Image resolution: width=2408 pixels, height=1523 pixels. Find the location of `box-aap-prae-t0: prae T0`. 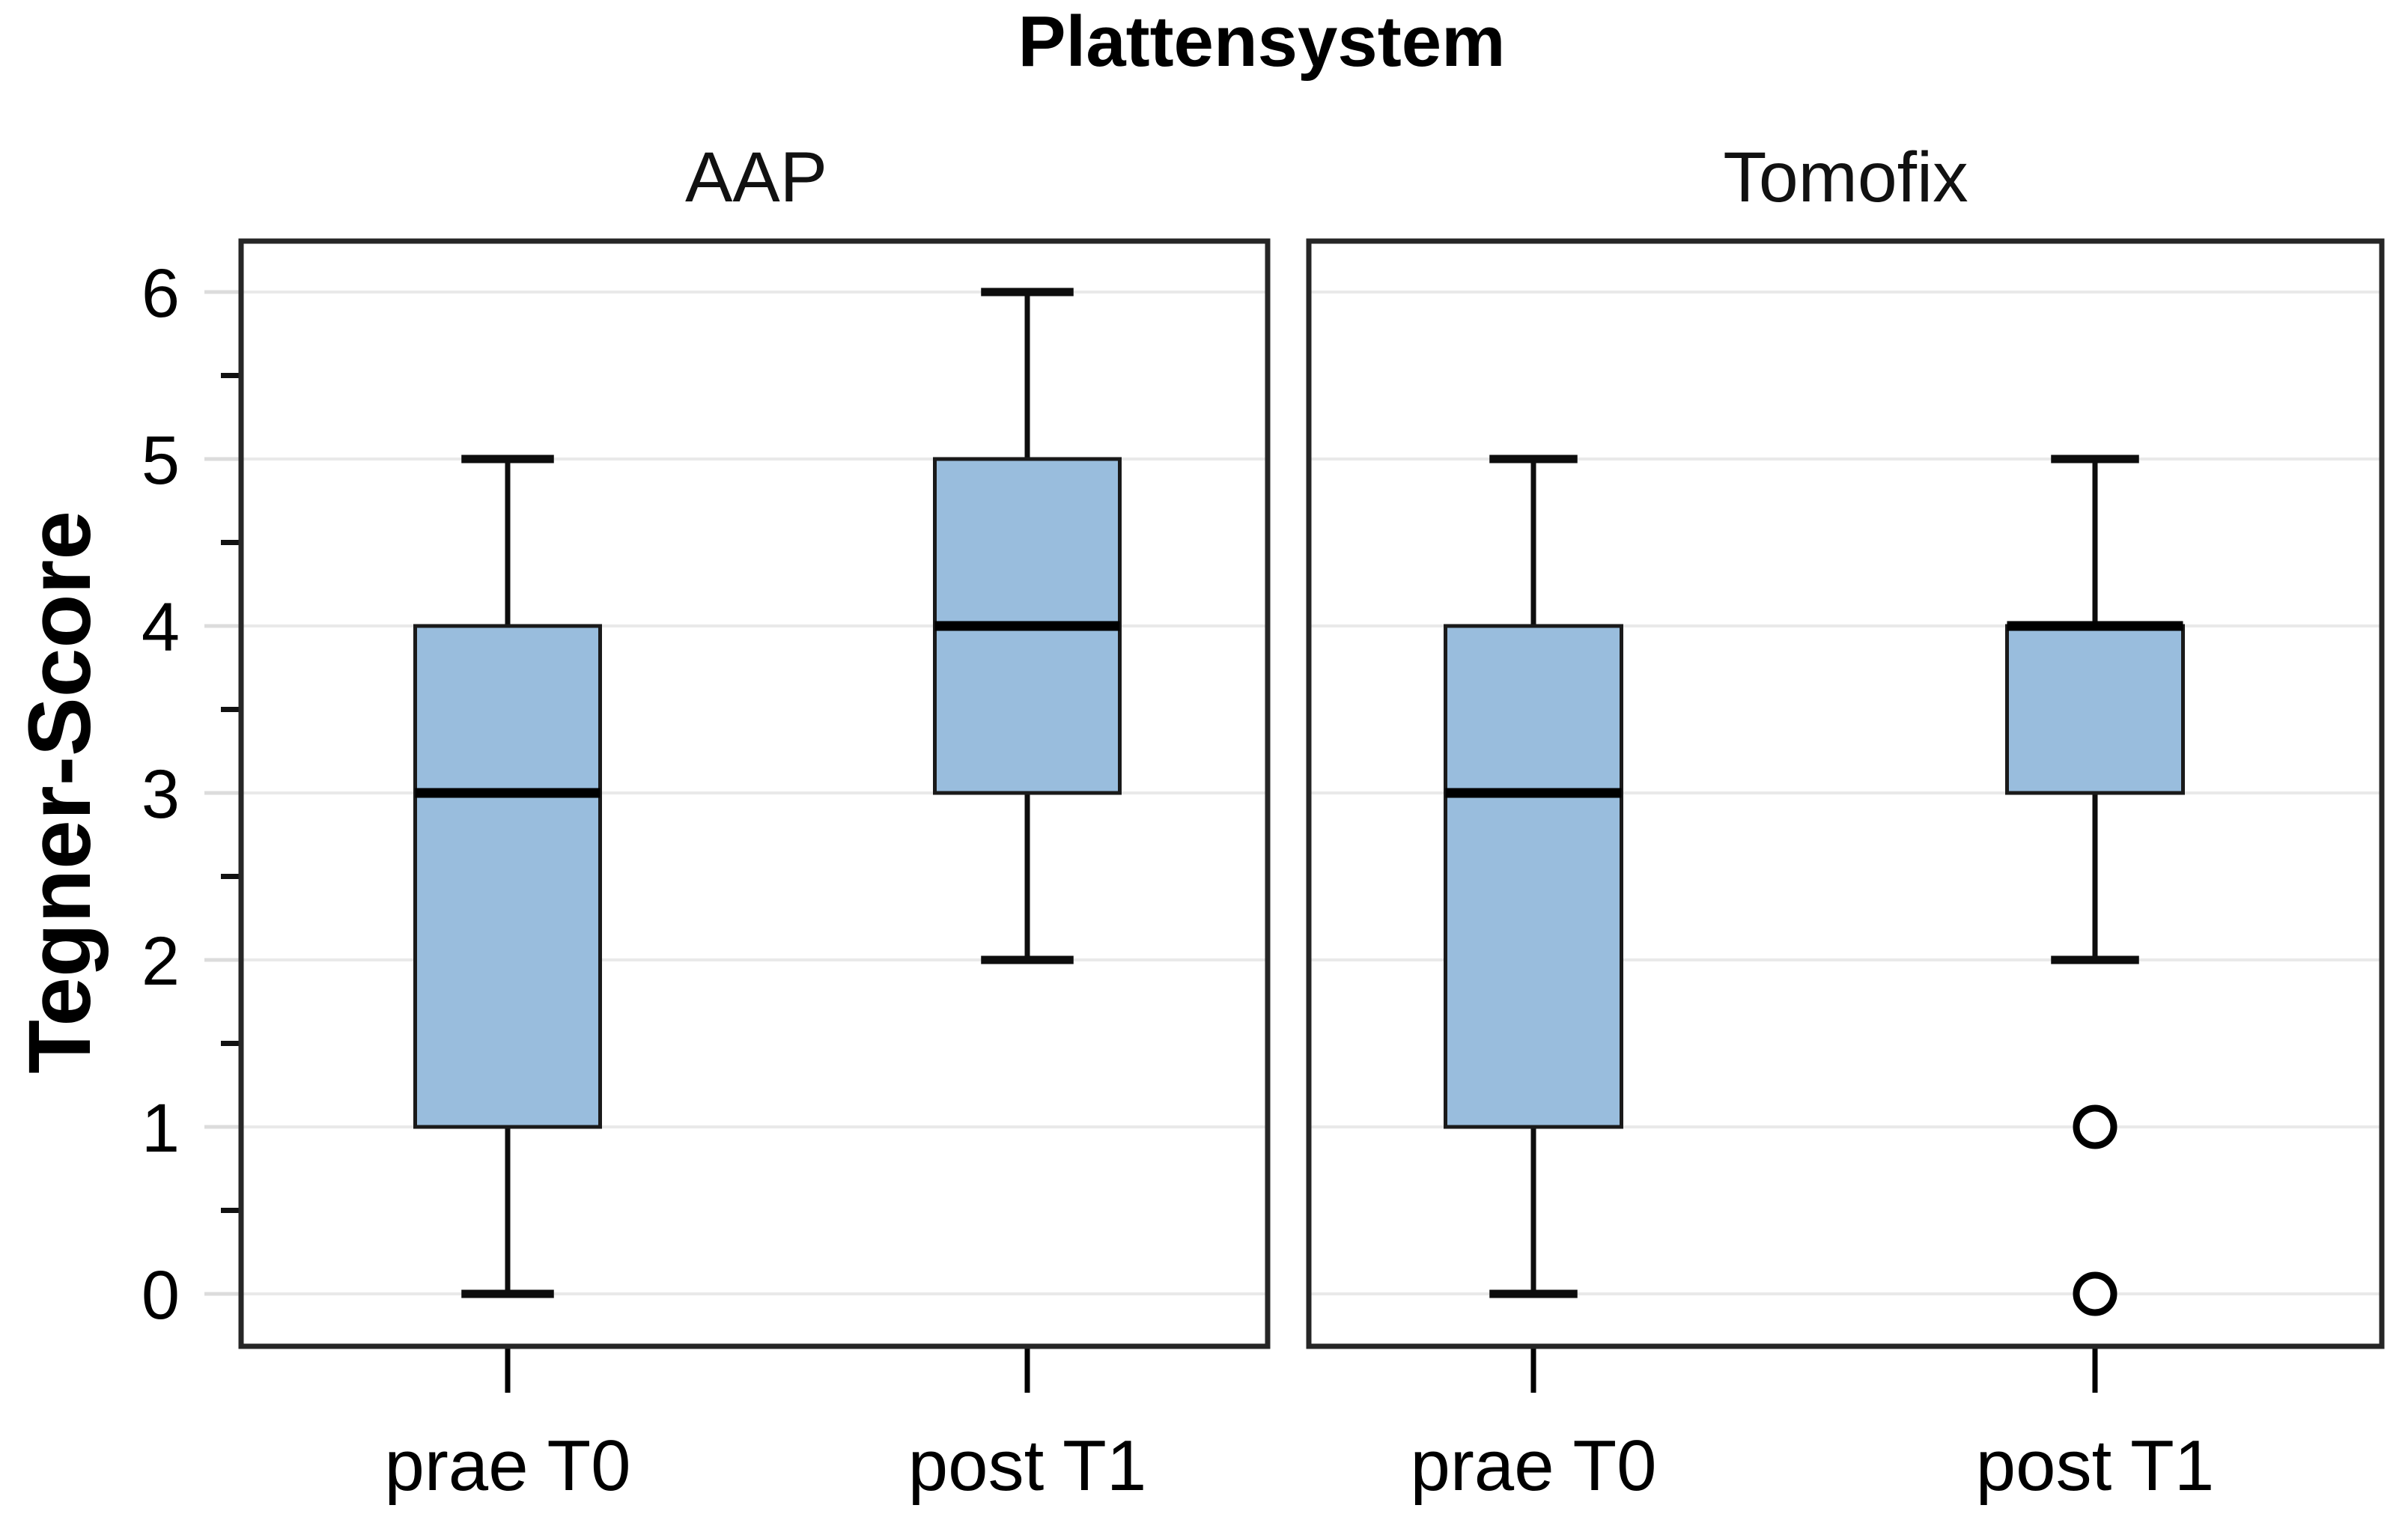

box-aap-prae-t0: prae T0 is located at coordinates (507, 980).